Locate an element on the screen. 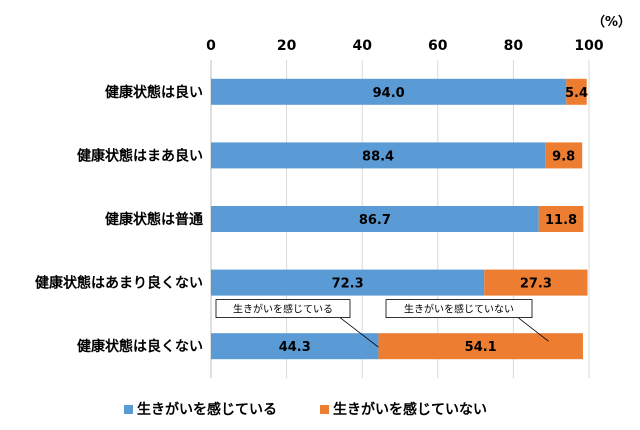  legend-label: 生きがいを感じていない is located at coordinates (410, 409).